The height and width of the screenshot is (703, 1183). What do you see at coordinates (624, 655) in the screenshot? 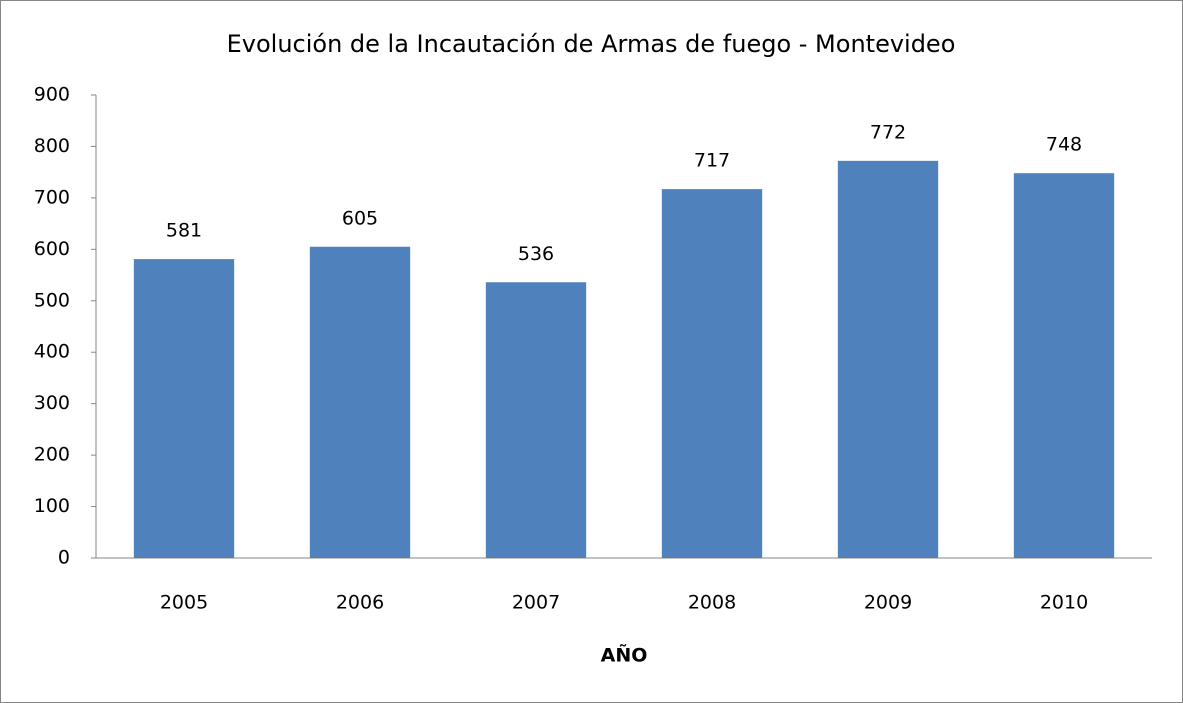
I see `x-axis-label: AÑO` at bounding box center [624, 655].